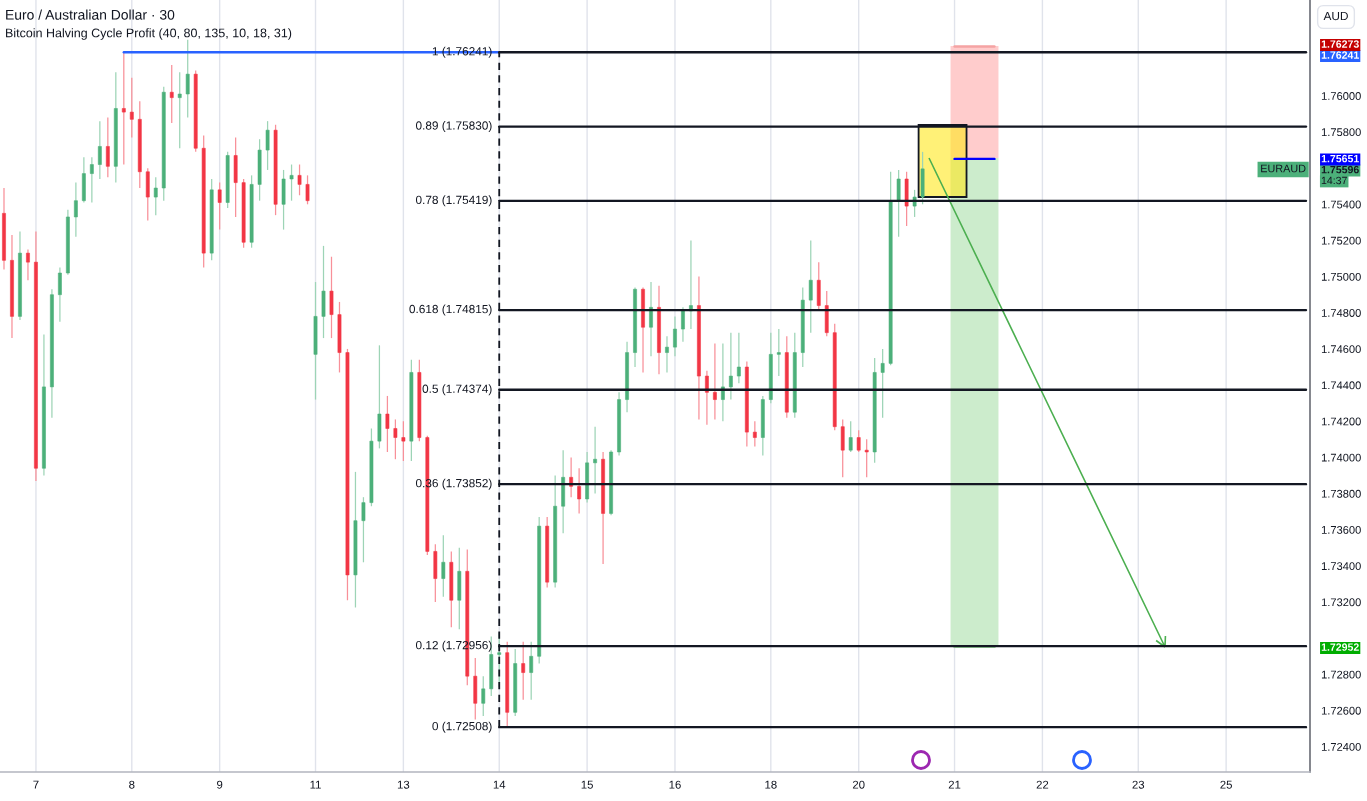 The width and height of the screenshot is (1367, 801). What do you see at coordinates (1341, 530) in the screenshot?
I see `y-tick-label: 1.73600` at bounding box center [1341, 530].